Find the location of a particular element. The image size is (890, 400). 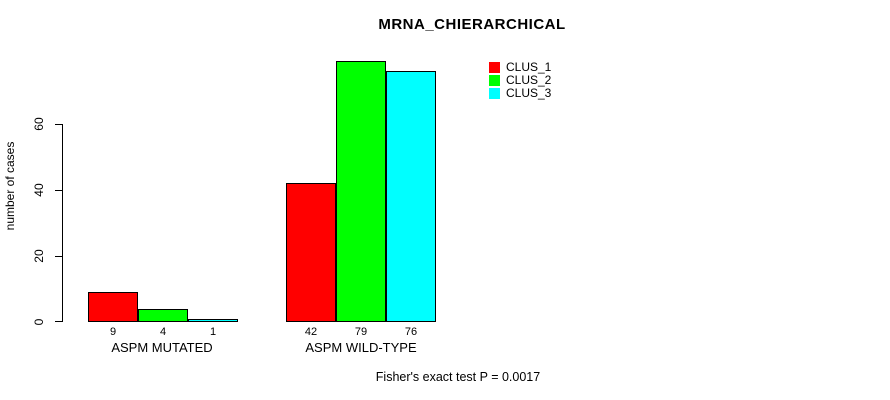

legend-swatch-clus1 is located at coordinates (494, 67).